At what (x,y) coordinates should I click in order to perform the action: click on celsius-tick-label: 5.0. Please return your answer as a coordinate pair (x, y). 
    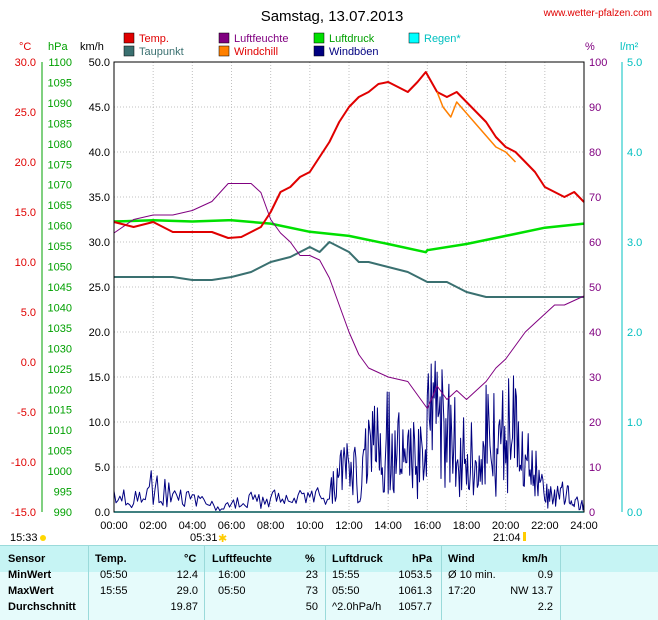
    Looking at the image, I should click on (28, 313).